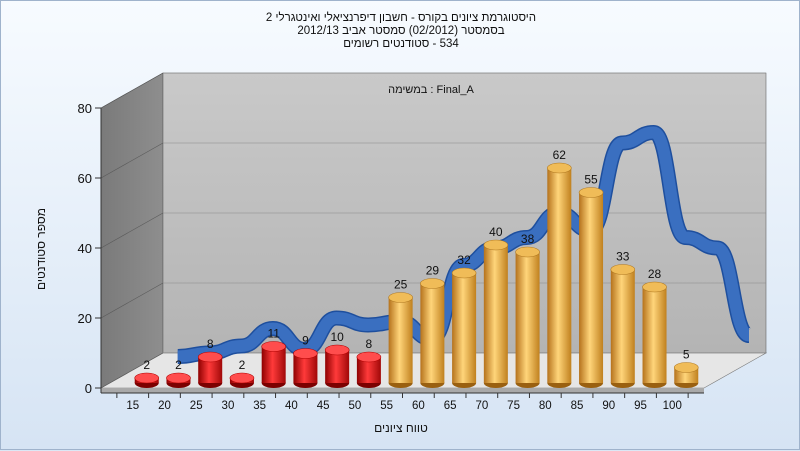 The image size is (800, 451). Describe the element at coordinates (88, 388) in the screenshot. I see `y-tick-label: 0` at that location.